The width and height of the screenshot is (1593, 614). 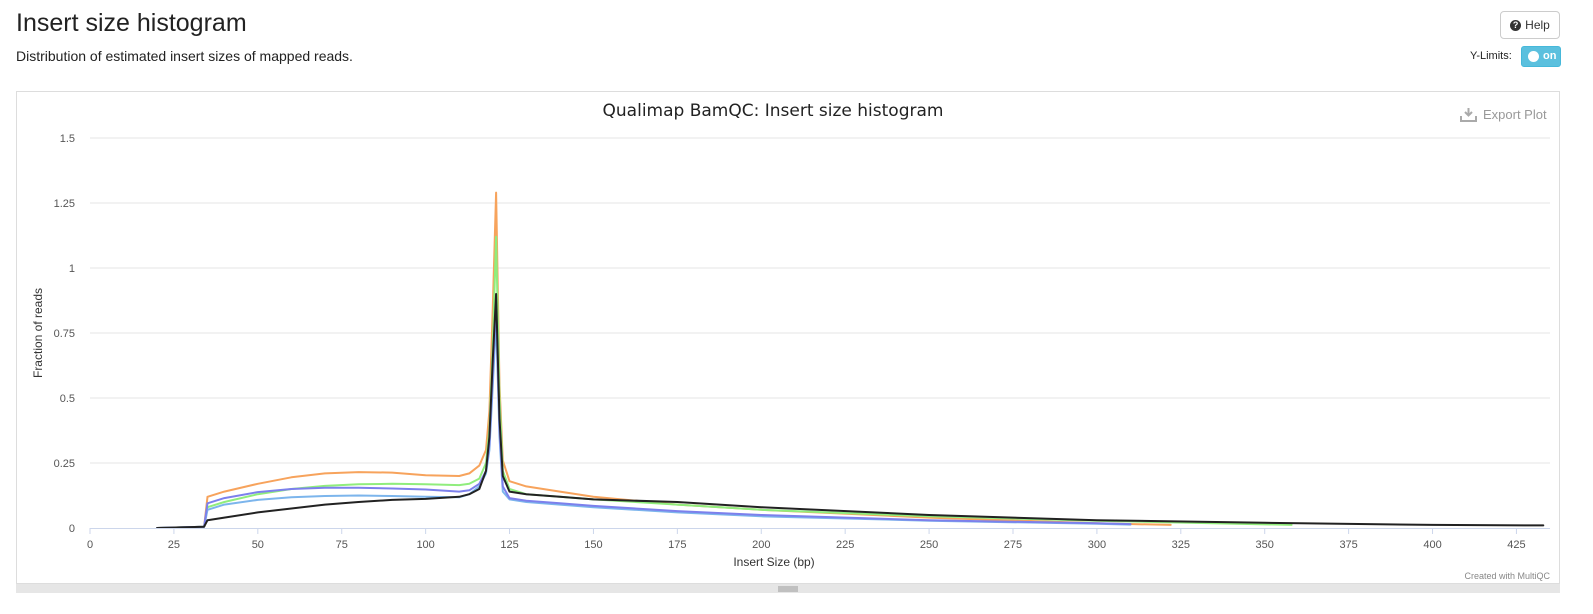 I want to click on export-plot-label: Export Plot, so click(x=1515, y=114).